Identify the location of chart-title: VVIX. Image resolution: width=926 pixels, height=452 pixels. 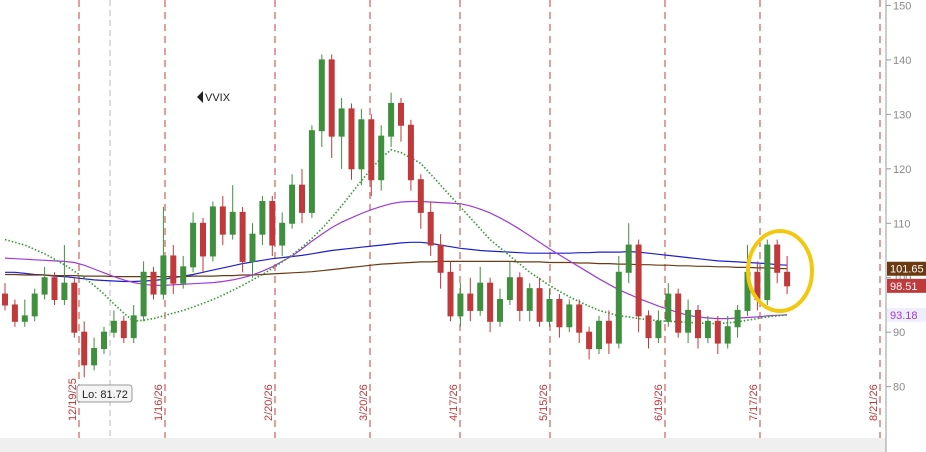
(218, 98).